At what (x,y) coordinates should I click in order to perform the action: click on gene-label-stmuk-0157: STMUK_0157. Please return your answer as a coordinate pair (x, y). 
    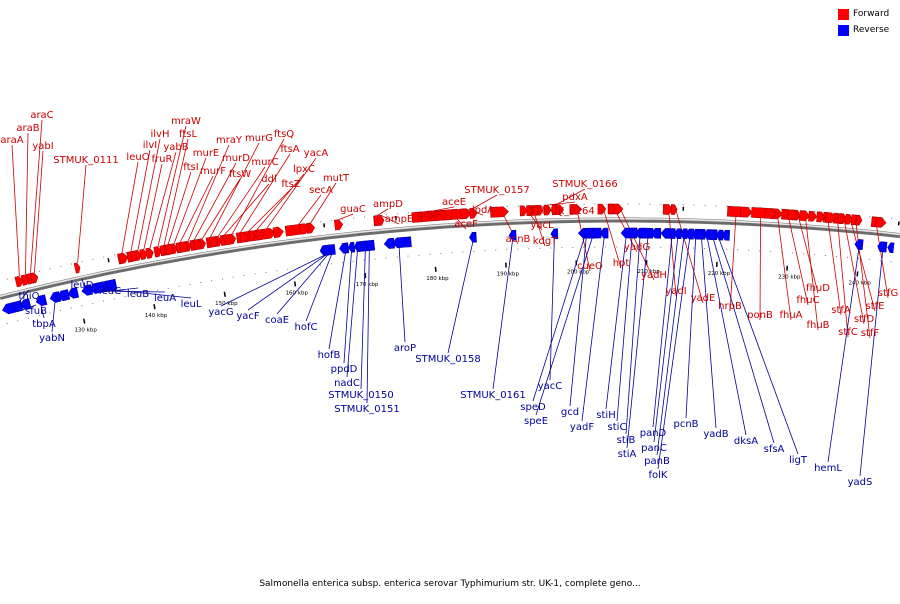
    Looking at the image, I should click on (496, 190).